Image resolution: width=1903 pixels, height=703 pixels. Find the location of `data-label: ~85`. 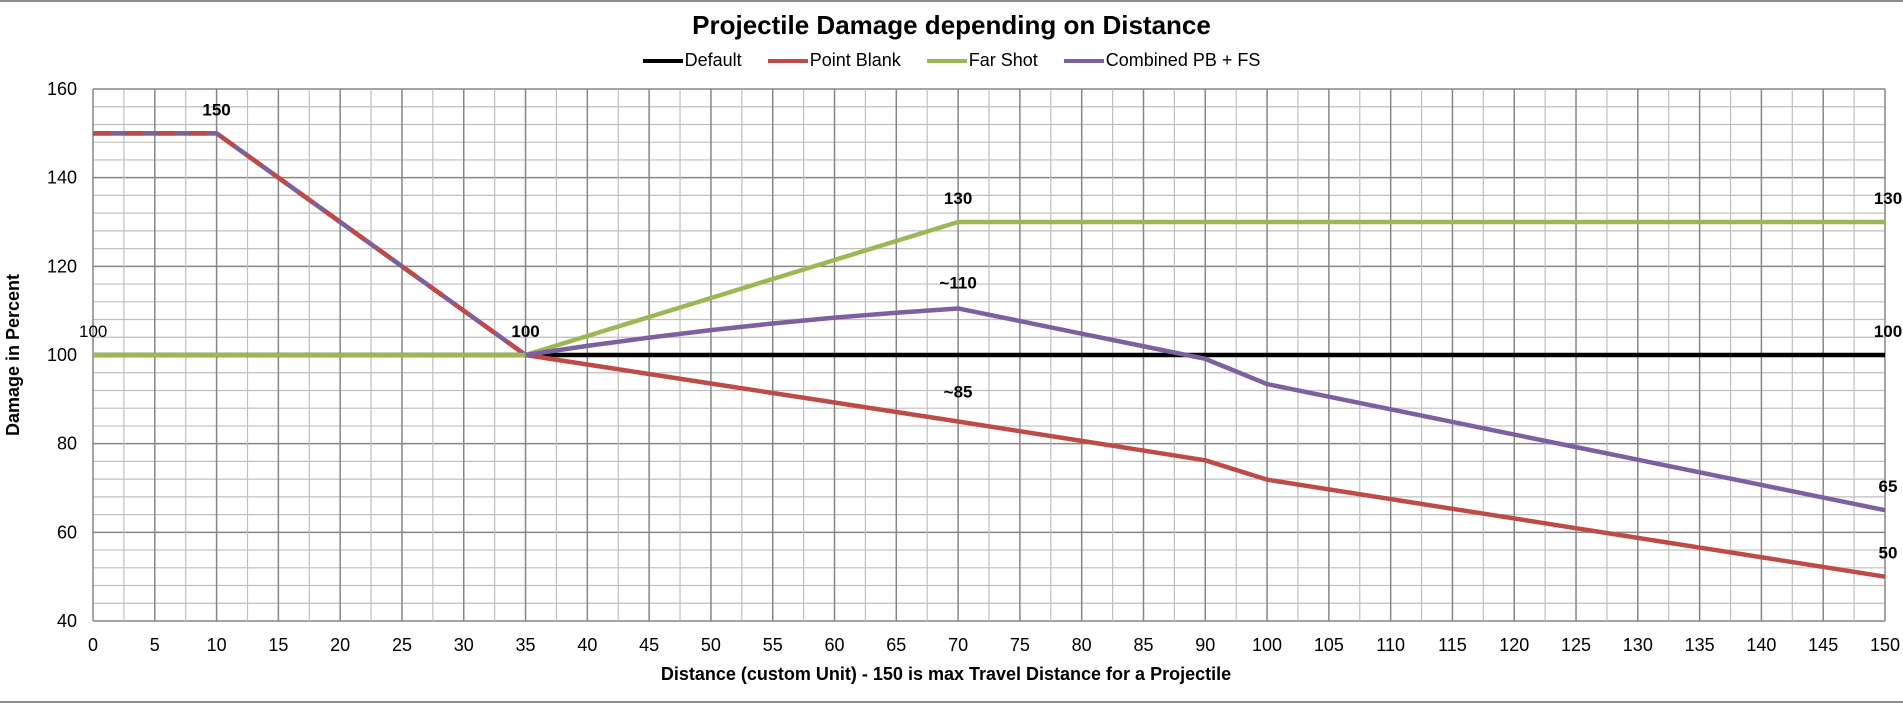

data-label: ~85 is located at coordinates (958, 392).